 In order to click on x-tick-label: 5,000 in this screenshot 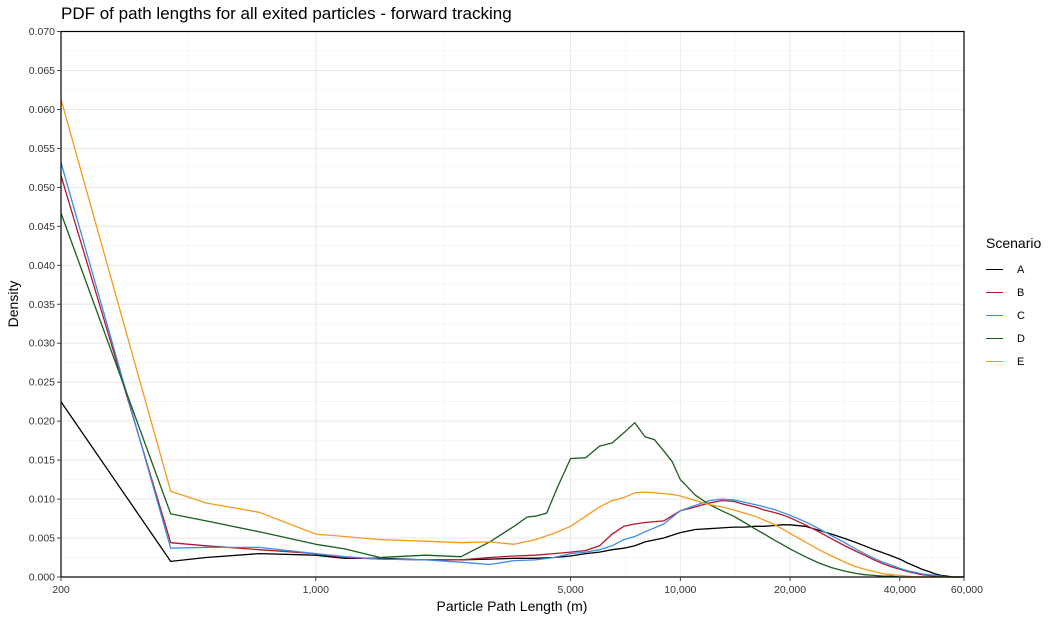, I will do `click(570, 590)`.